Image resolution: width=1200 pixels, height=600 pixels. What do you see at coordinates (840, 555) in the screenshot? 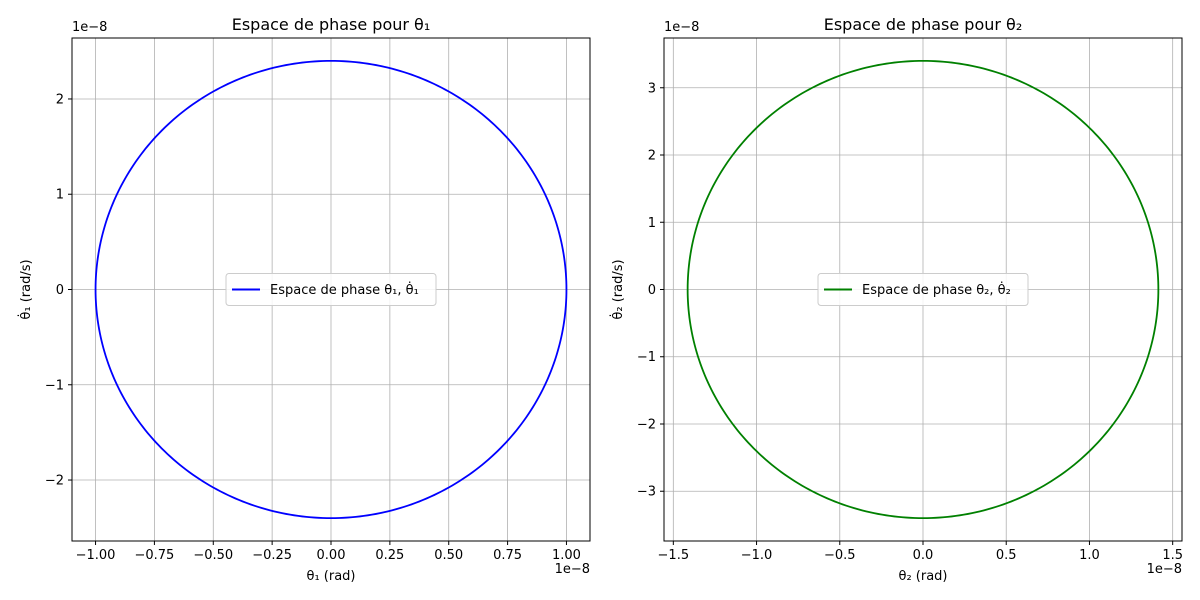
I see `x-tick-label: −0.5` at bounding box center [840, 555].